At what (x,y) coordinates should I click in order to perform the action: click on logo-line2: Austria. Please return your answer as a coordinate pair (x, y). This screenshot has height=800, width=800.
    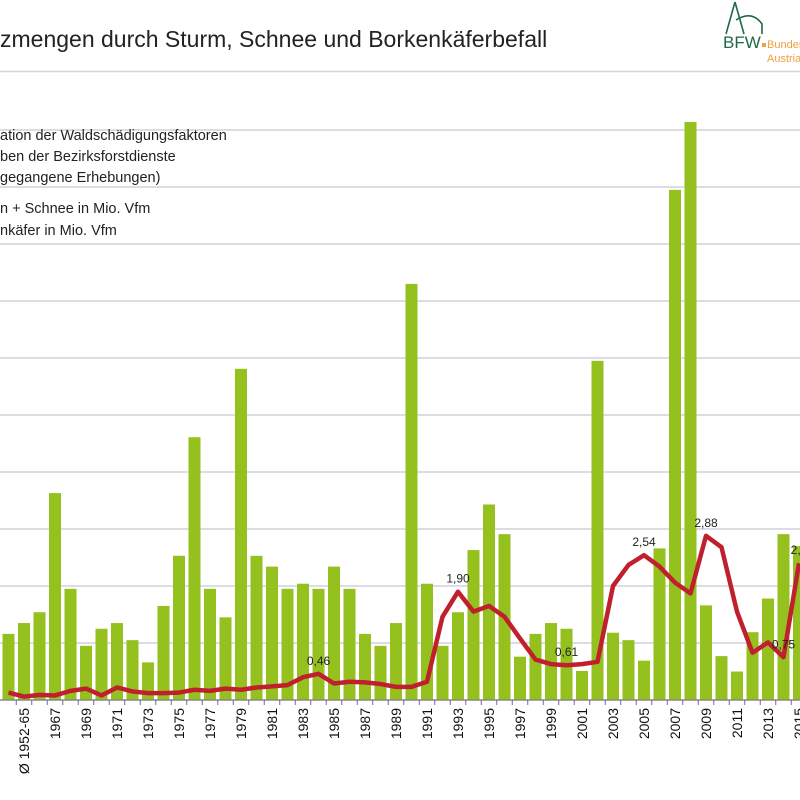
    Looking at the image, I should click on (783, 59).